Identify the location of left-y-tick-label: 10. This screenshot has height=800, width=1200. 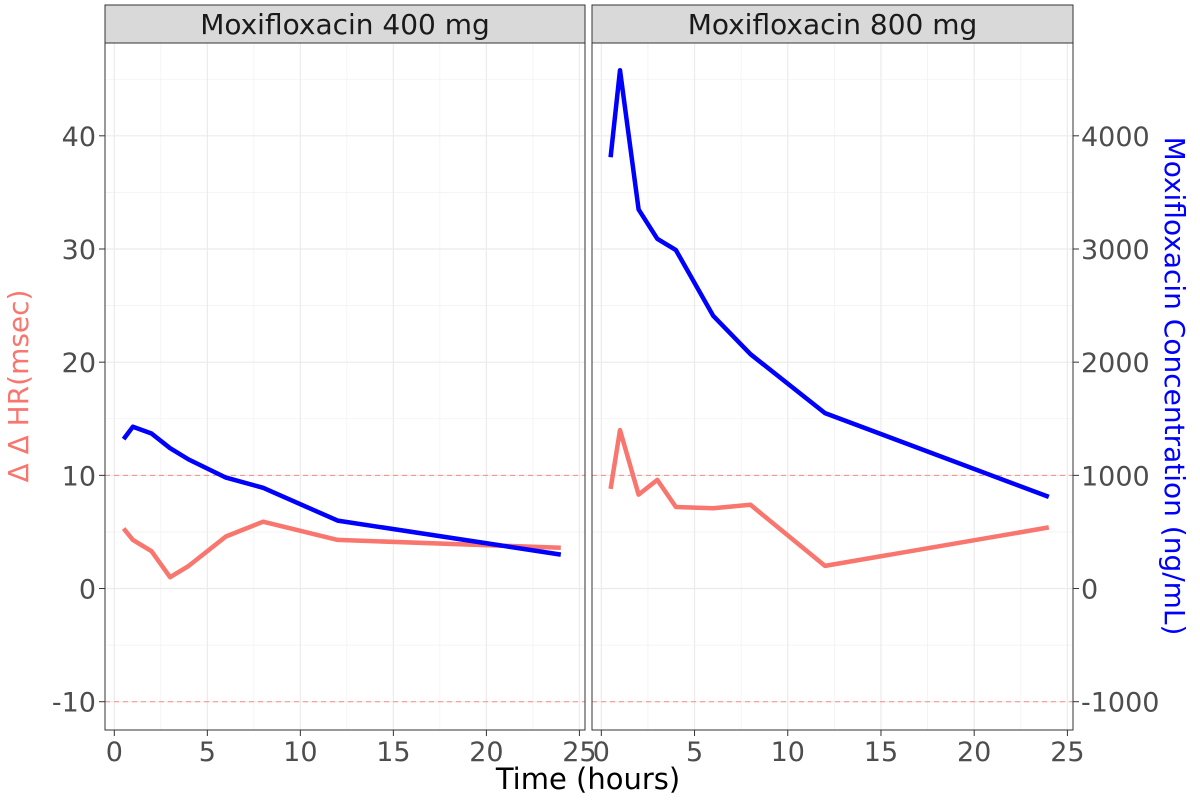
(79, 476).